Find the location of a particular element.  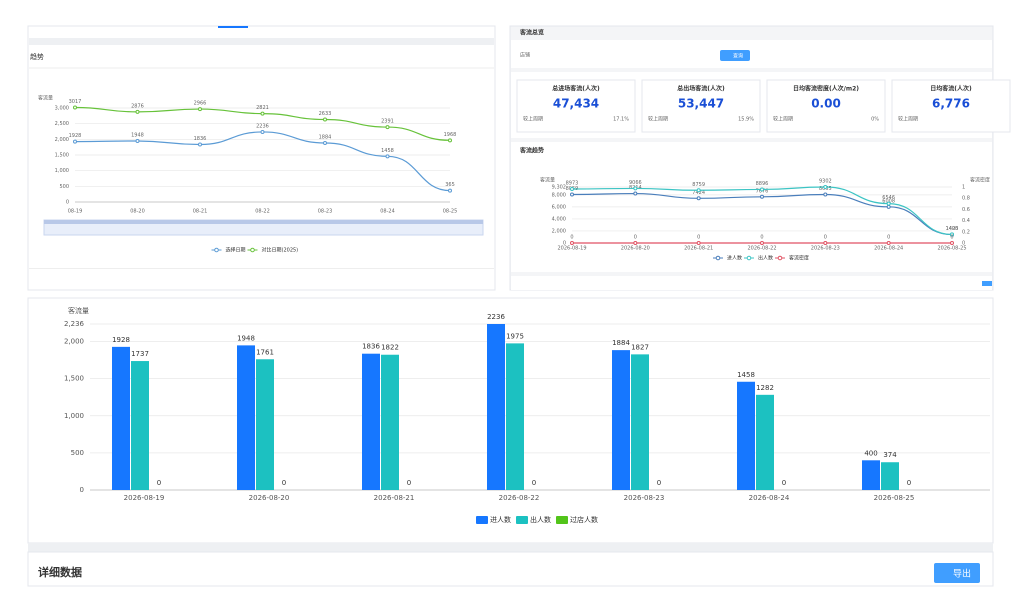

y-tick-label: 1,500 is located at coordinates (62, 156).